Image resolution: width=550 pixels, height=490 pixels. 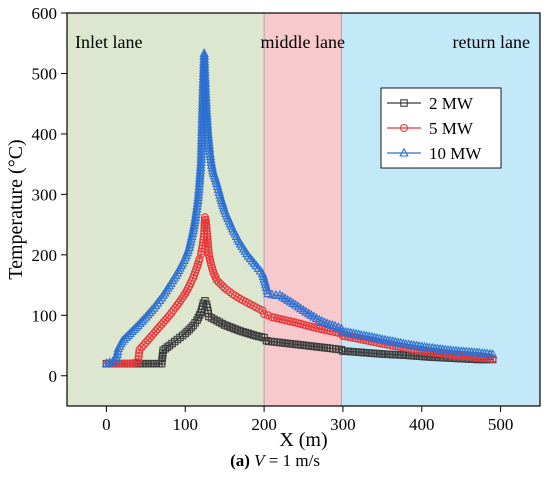 I want to click on x-tick-label: 400, so click(x=422, y=424).